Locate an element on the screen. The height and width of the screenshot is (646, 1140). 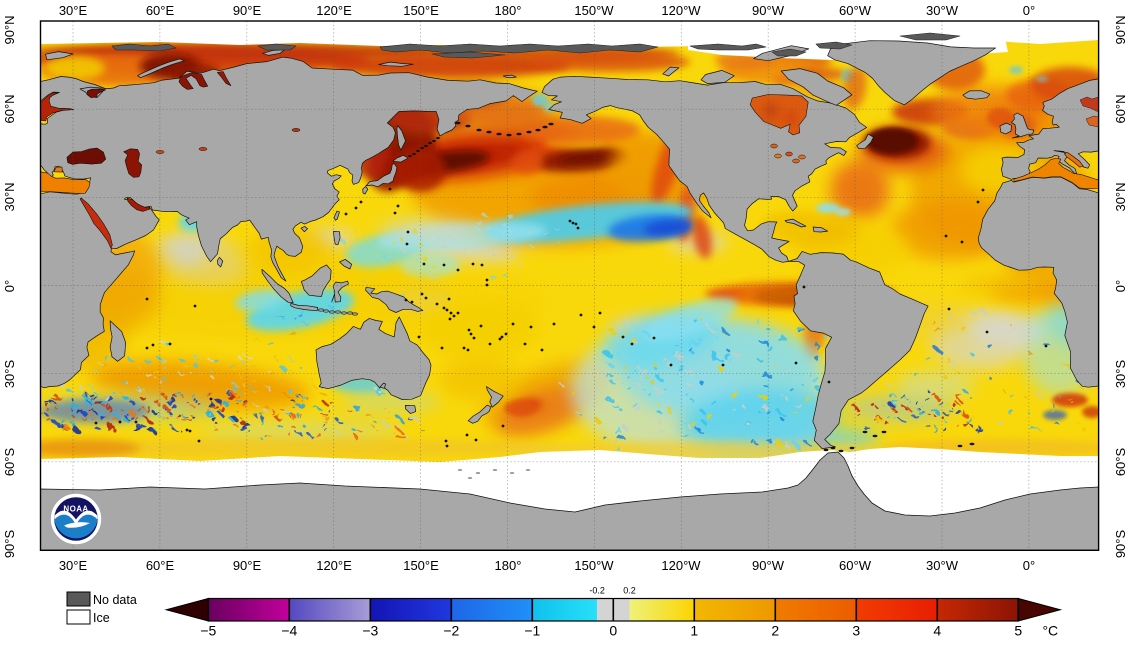
svg-text: 2 is located at coordinates (775, 631).